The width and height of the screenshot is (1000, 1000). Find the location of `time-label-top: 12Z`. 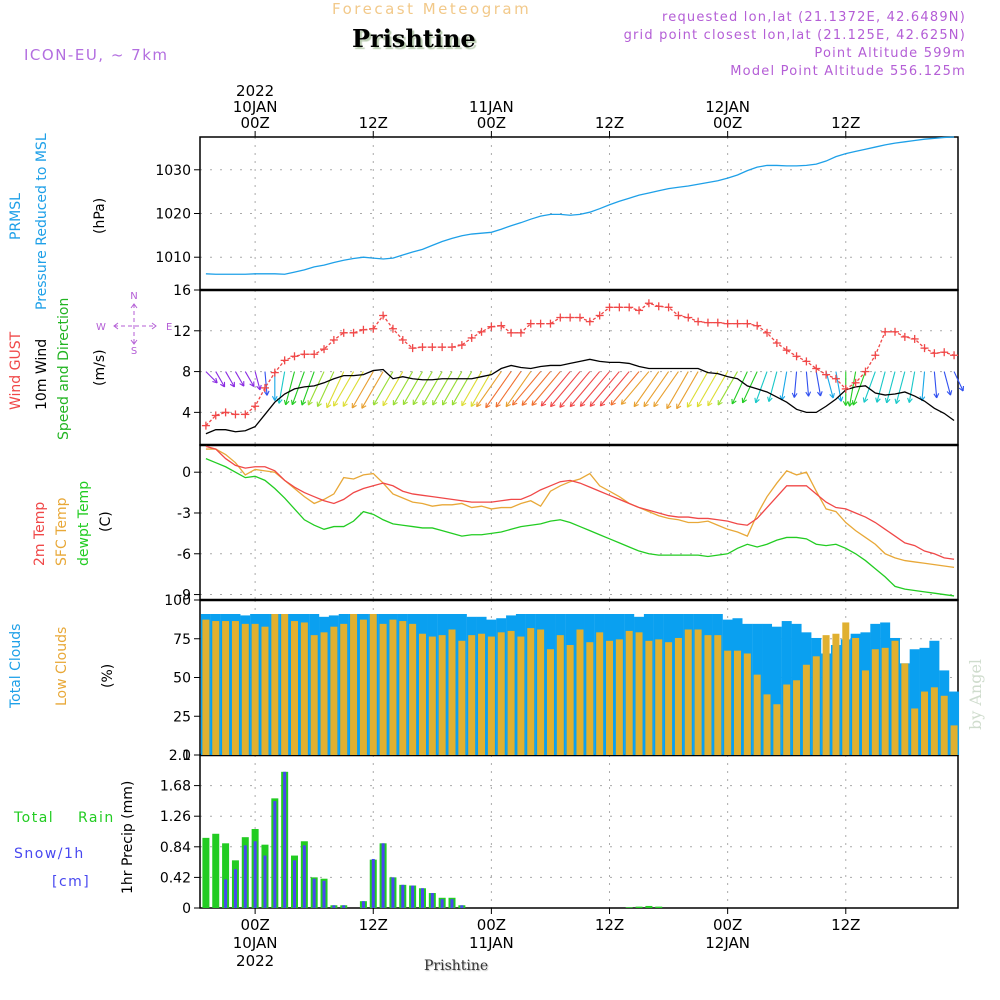

time-label-top: 12Z is located at coordinates (845, 123).